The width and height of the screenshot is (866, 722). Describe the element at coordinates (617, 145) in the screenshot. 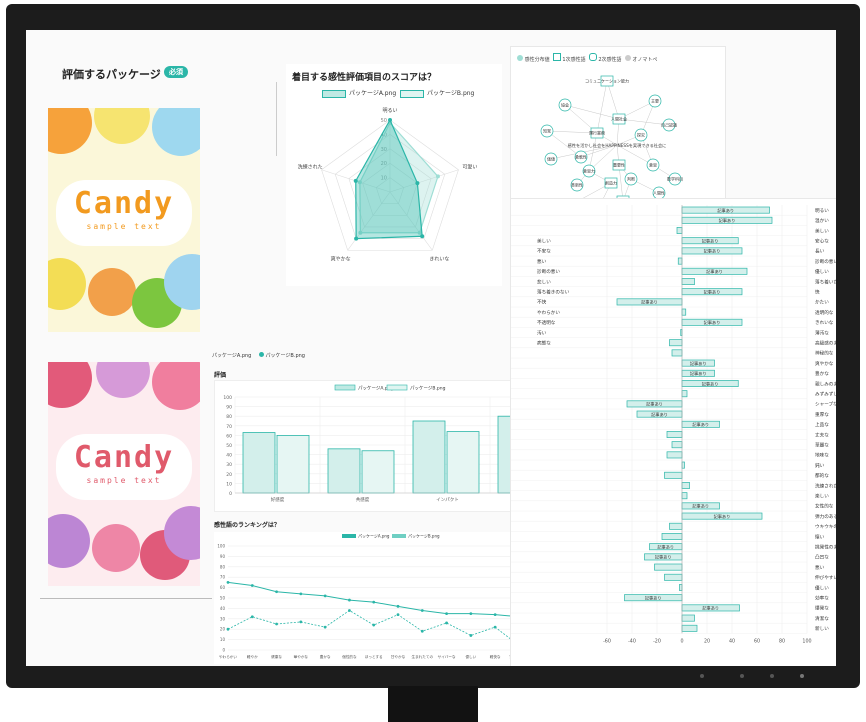

I see `network-node-label: 感性を活かし社会をHAPPINESSを実現できる社会に` at that location.